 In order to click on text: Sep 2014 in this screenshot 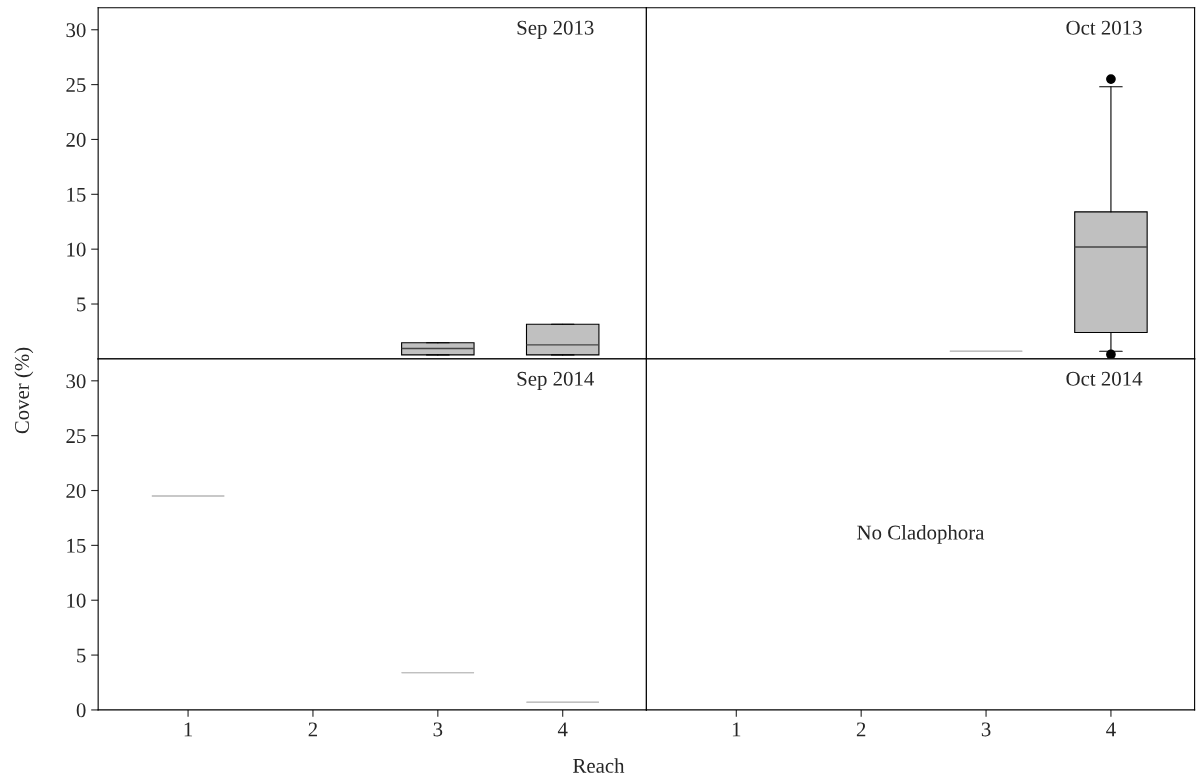, I will do `click(555, 381)`.